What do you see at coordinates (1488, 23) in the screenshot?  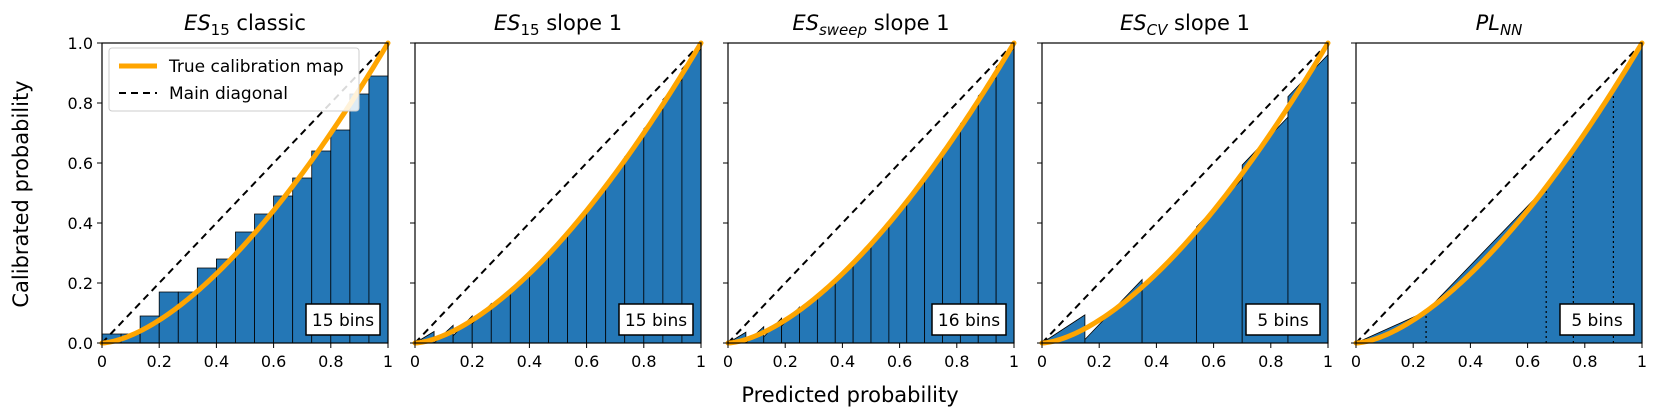 I see `title-main: PL` at bounding box center [1488, 23].